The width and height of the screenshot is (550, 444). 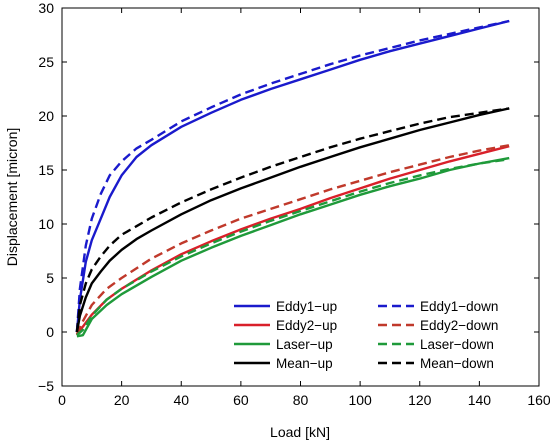 I want to click on x-tick-label: 40, so click(x=181, y=400).